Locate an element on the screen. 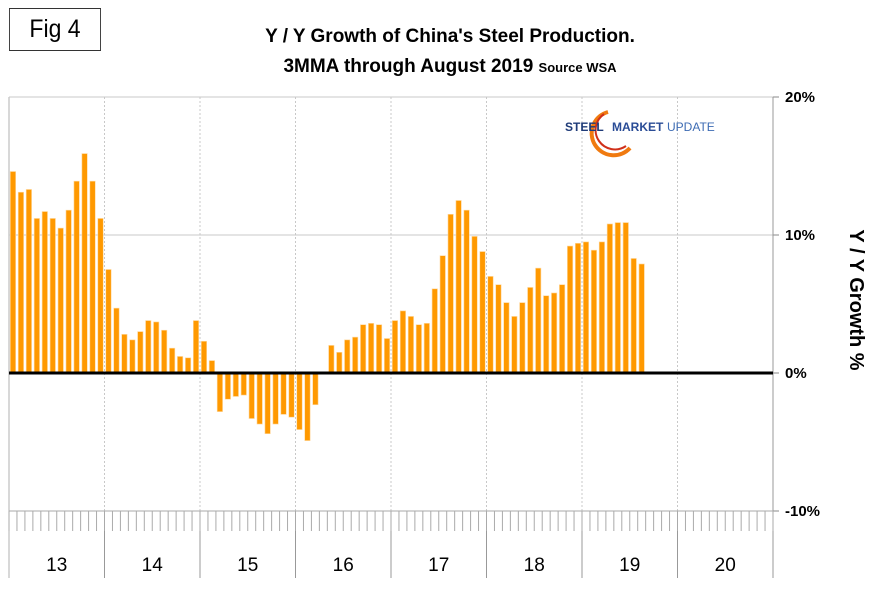 The width and height of the screenshot is (879, 592). x-year-label: 17 is located at coordinates (438, 565).